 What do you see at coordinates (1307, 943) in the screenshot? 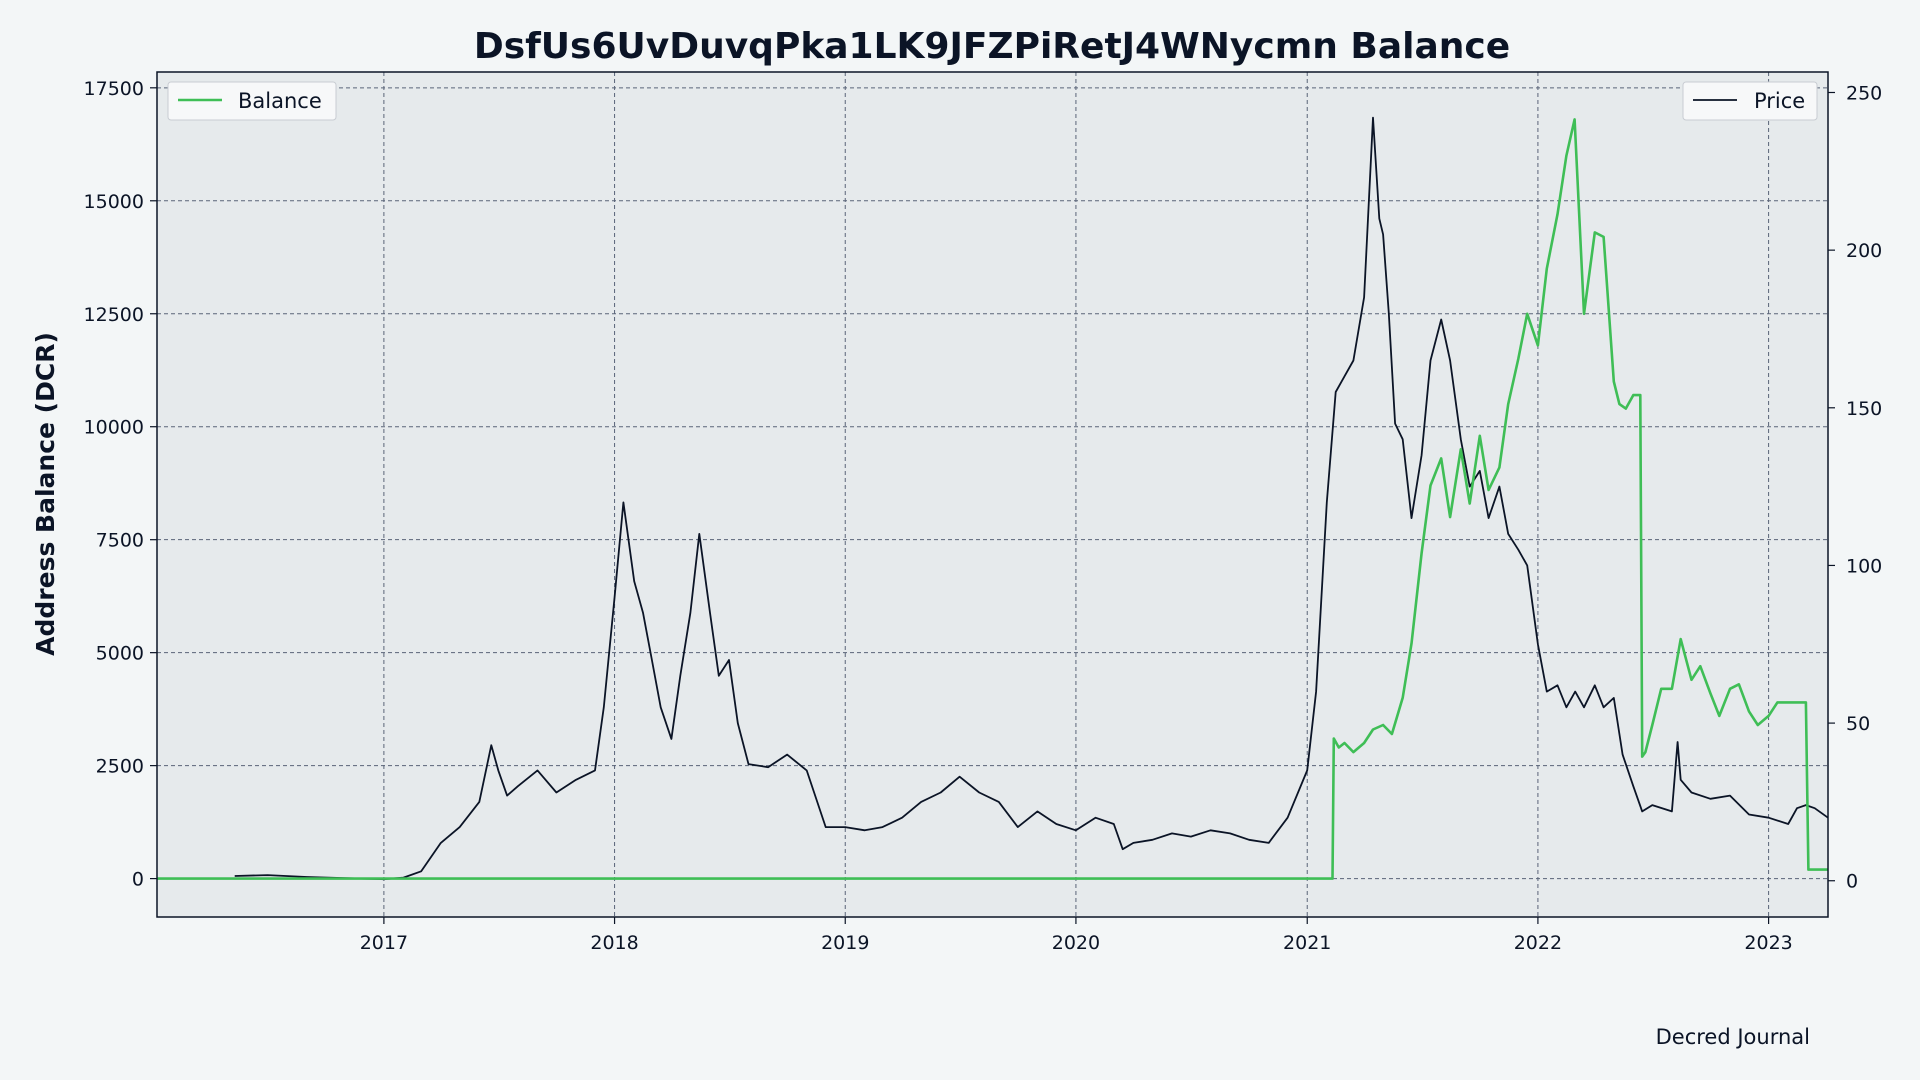
I see `x-tick-label: 2021` at bounding box center [1307, 943].